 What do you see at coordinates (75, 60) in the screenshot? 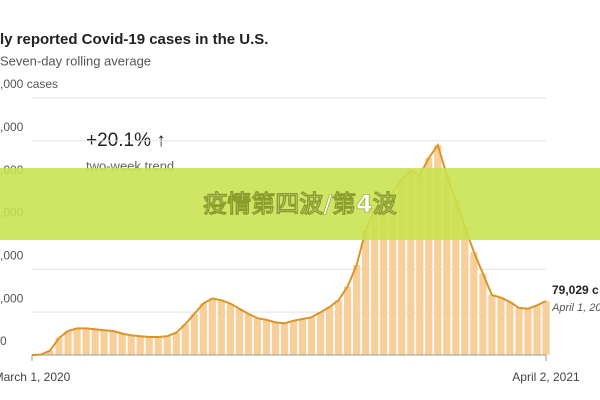
I see `chart-subtitle: Seven-day rolling average` at bounding box center [75, 60].